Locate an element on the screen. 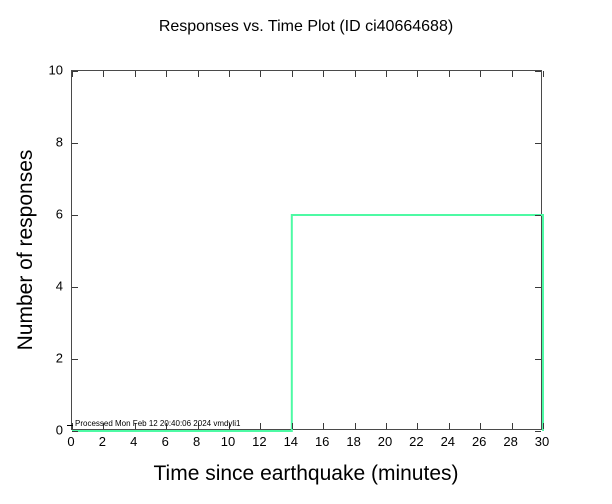  x-tick-label-4: 4 is located at coordinates (134, 441).